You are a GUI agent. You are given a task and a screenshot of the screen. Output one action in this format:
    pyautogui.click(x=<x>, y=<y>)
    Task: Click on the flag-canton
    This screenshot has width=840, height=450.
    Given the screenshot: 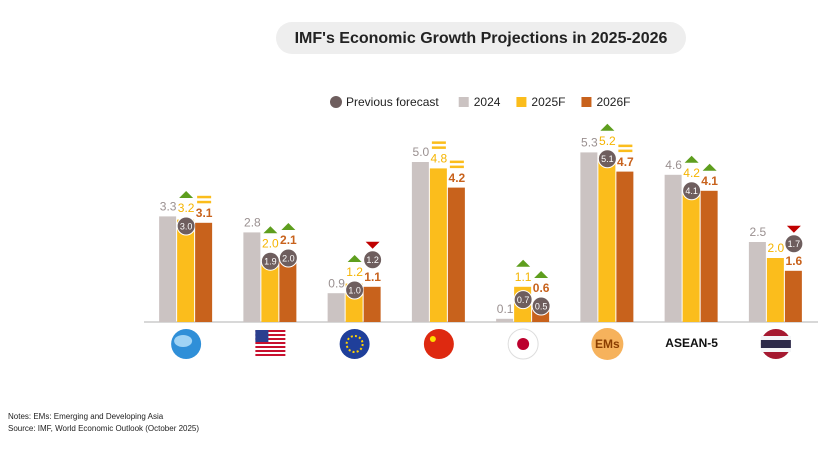 What is the action you would take?
    pyautogui.click(x=262, y=336)
    